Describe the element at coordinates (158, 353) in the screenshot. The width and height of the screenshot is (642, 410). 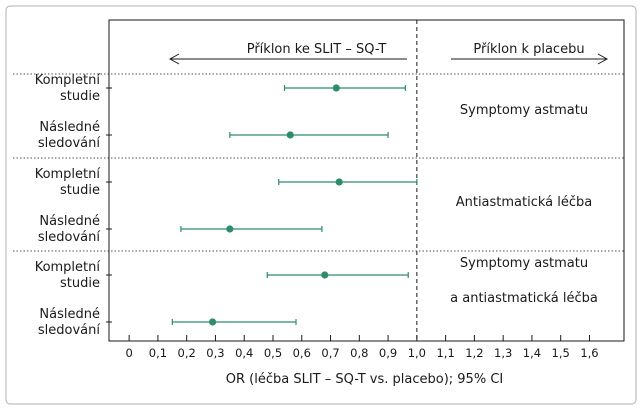
I see `x-tick-label: 0,1` at that location.